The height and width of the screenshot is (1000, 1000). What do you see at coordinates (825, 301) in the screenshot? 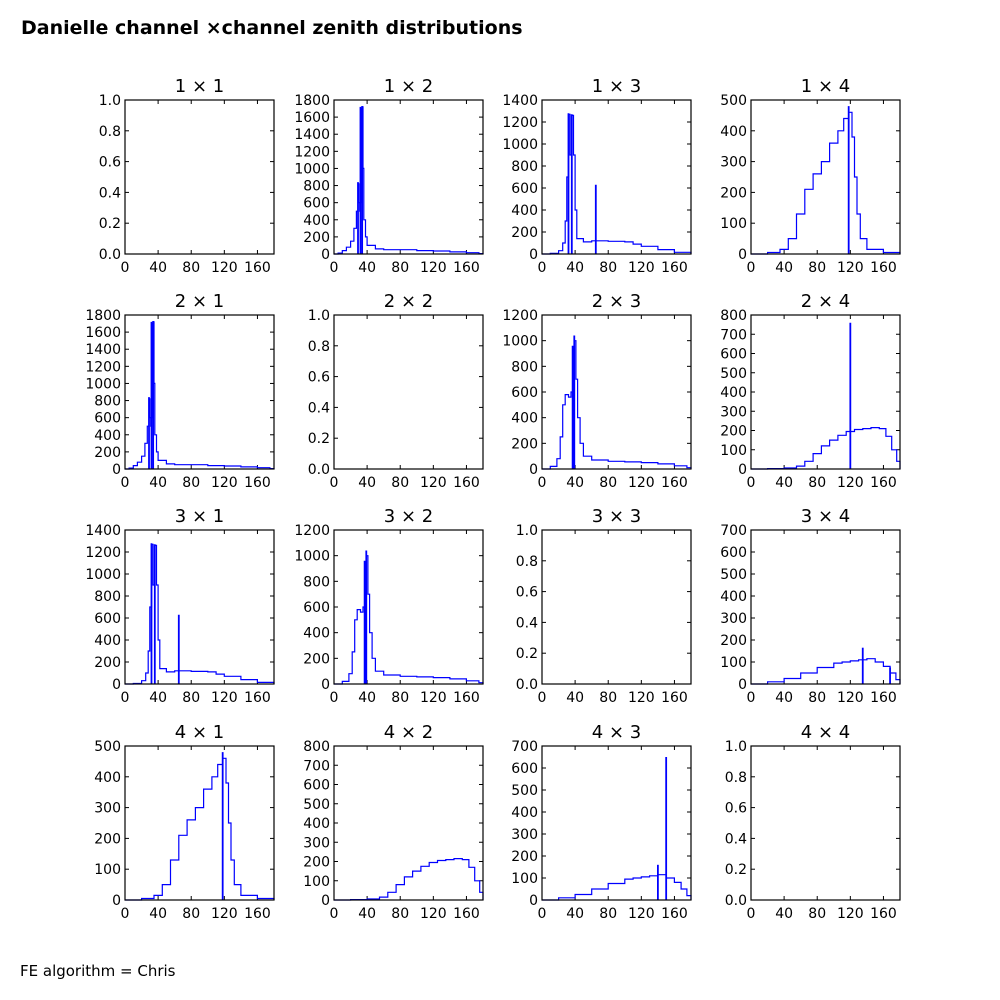
I see `subplot-title: 2 × 4` at bounding box center [825, 301].